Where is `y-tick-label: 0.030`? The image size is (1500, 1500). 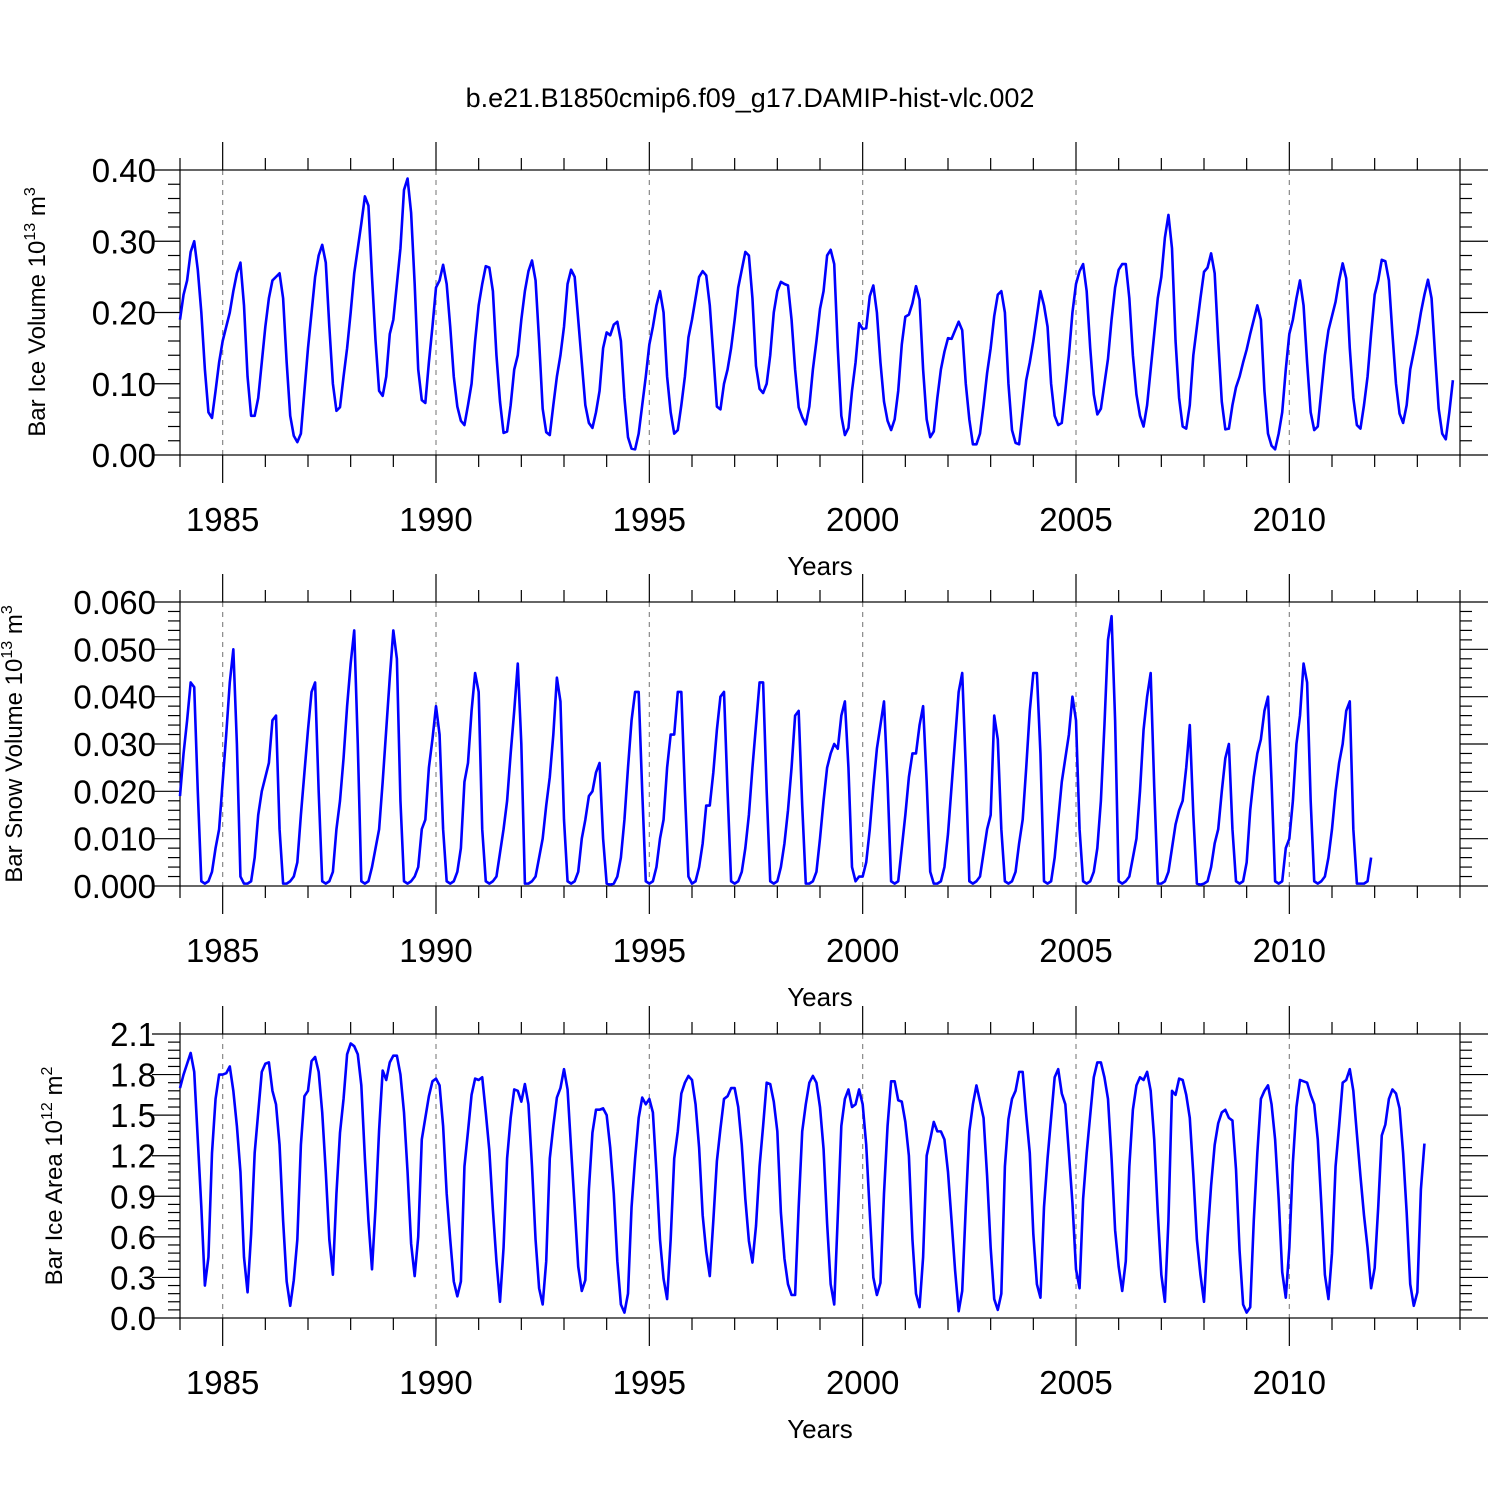
y-tick-label: 0.030 is located at coordinates (114, 744).